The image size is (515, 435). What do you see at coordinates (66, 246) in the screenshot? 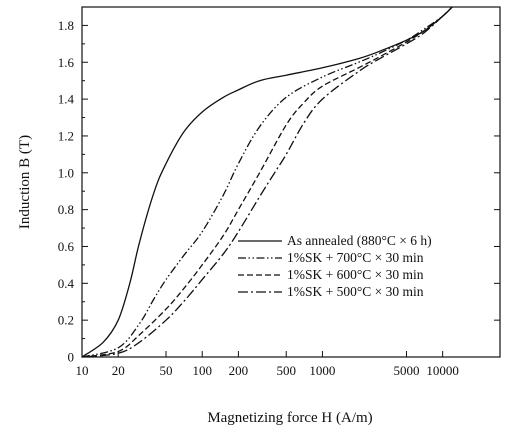
I see `y-tick-label: 0.6` at bounding box center [66, 246].